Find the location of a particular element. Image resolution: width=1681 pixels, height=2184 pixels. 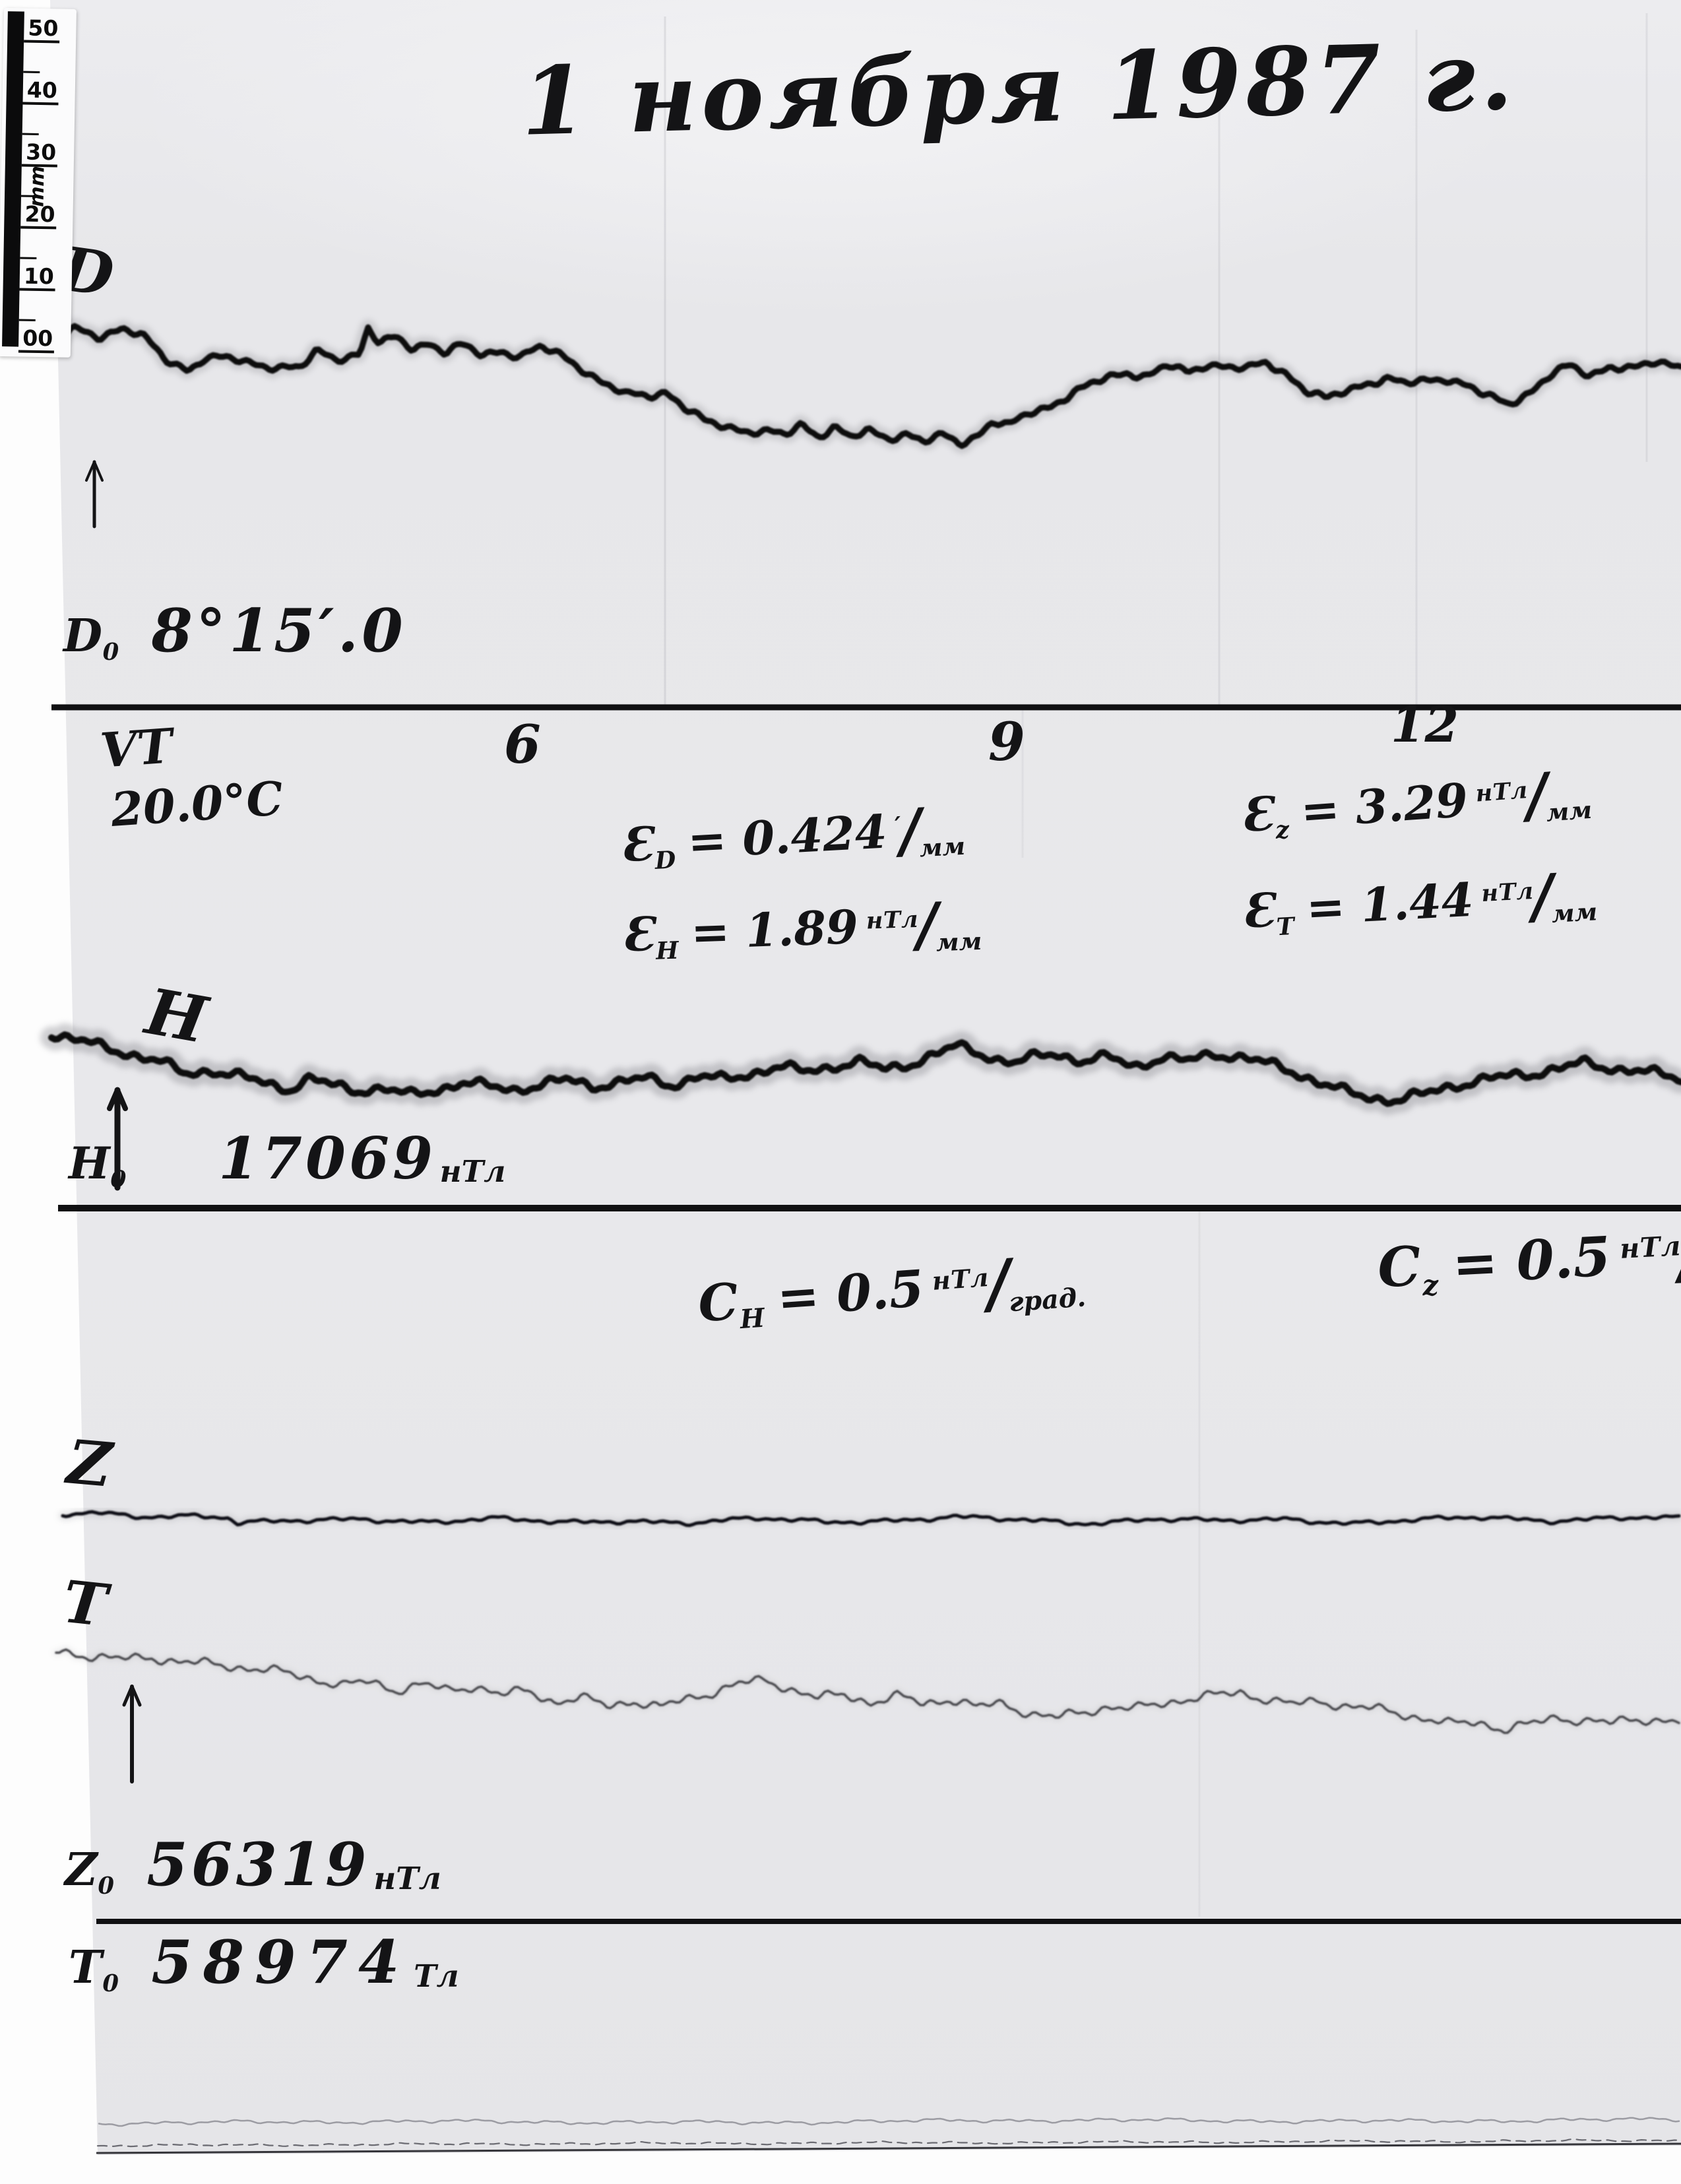

handwritten-date-title: 1 ноября 1987 г. is located at coordinates (1019, 89).